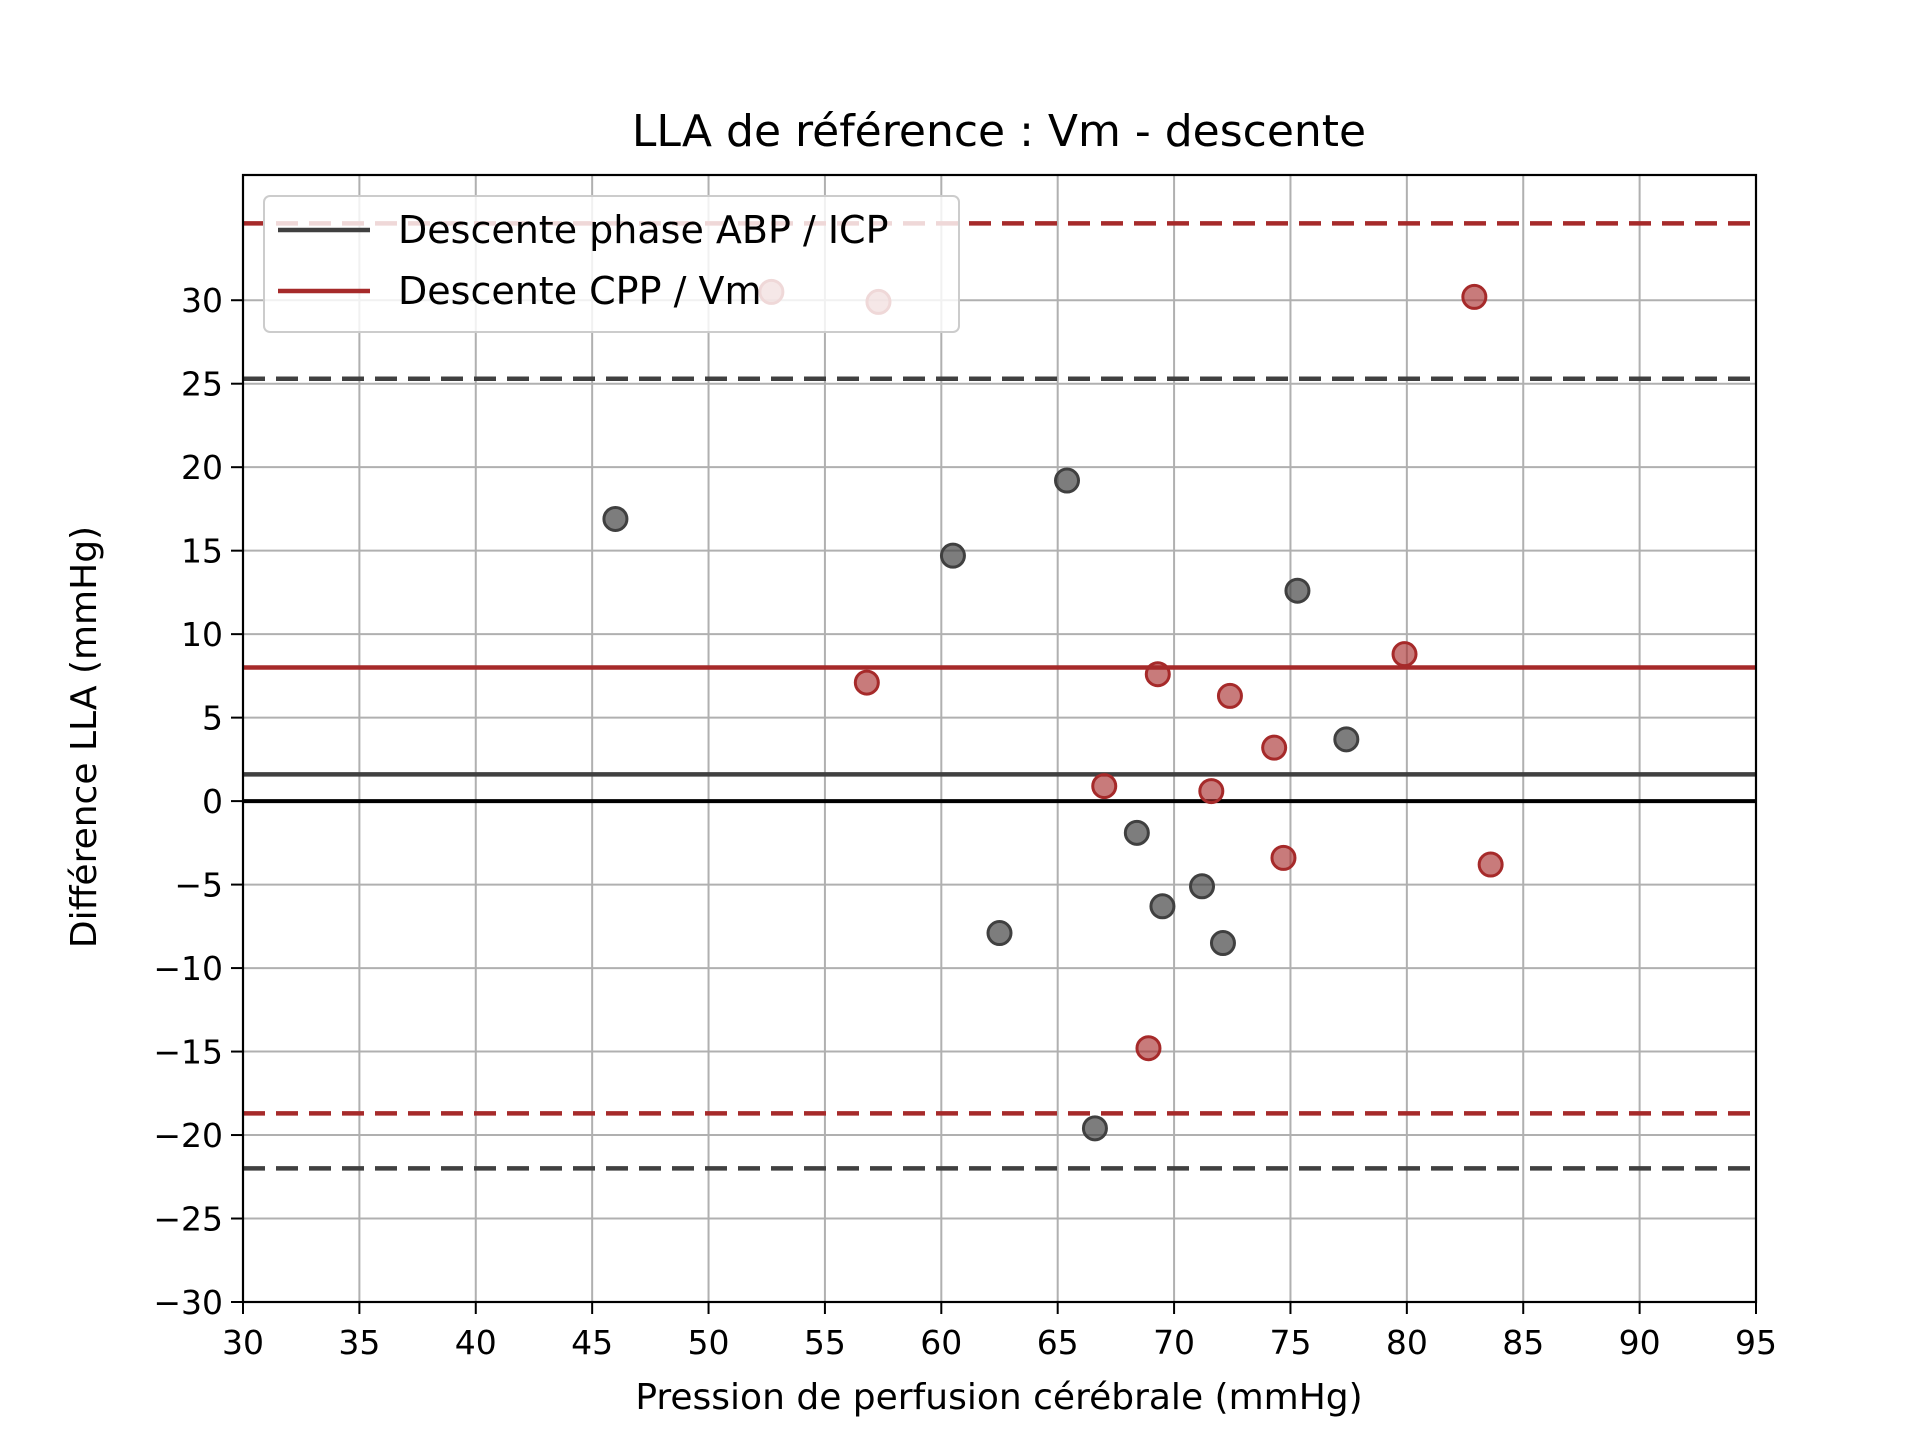  I want to click on legend-box, so click(611, 264).